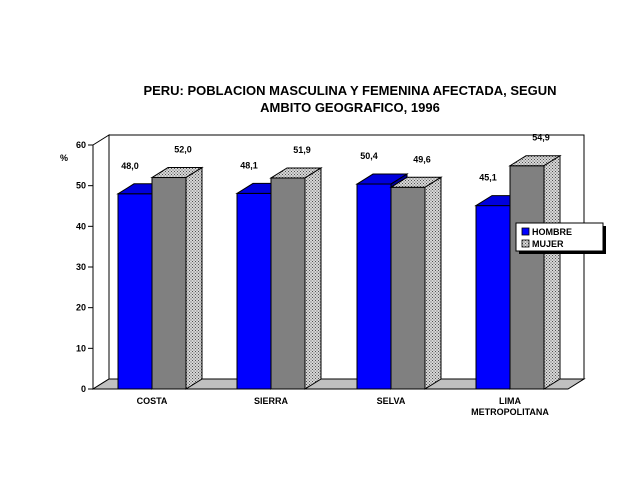 The height and width of the screenshot is (480, 640). What do you see at coordinates (350, 107) in the screenshot?
I see `chart-title-line-2: AMBITO GEOGRAFICO, 1996` at bounding box center [350, 107].